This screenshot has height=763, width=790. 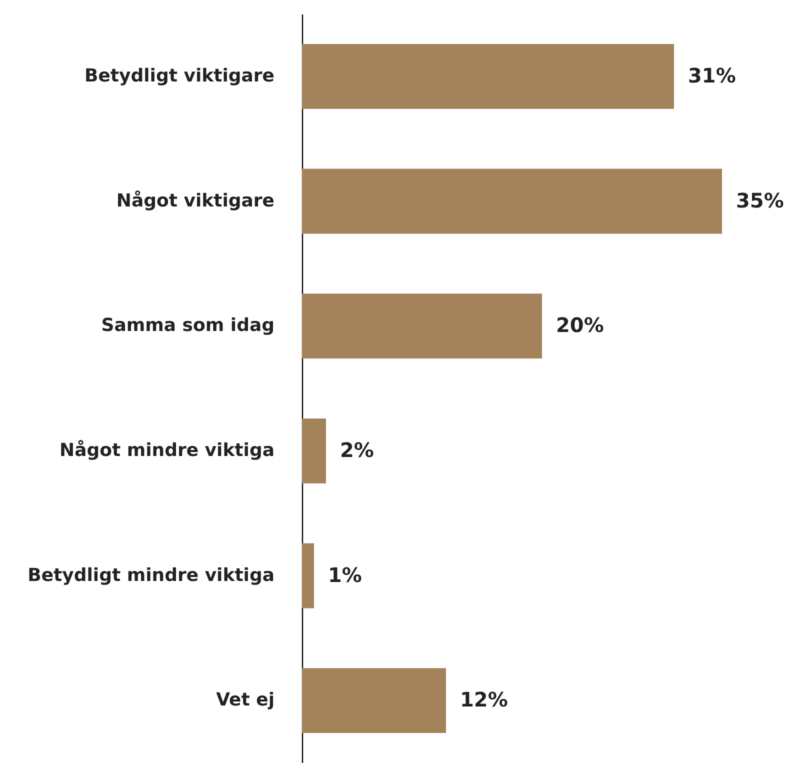 I want to click on data-label: 2%, so click(x=357, y=450).